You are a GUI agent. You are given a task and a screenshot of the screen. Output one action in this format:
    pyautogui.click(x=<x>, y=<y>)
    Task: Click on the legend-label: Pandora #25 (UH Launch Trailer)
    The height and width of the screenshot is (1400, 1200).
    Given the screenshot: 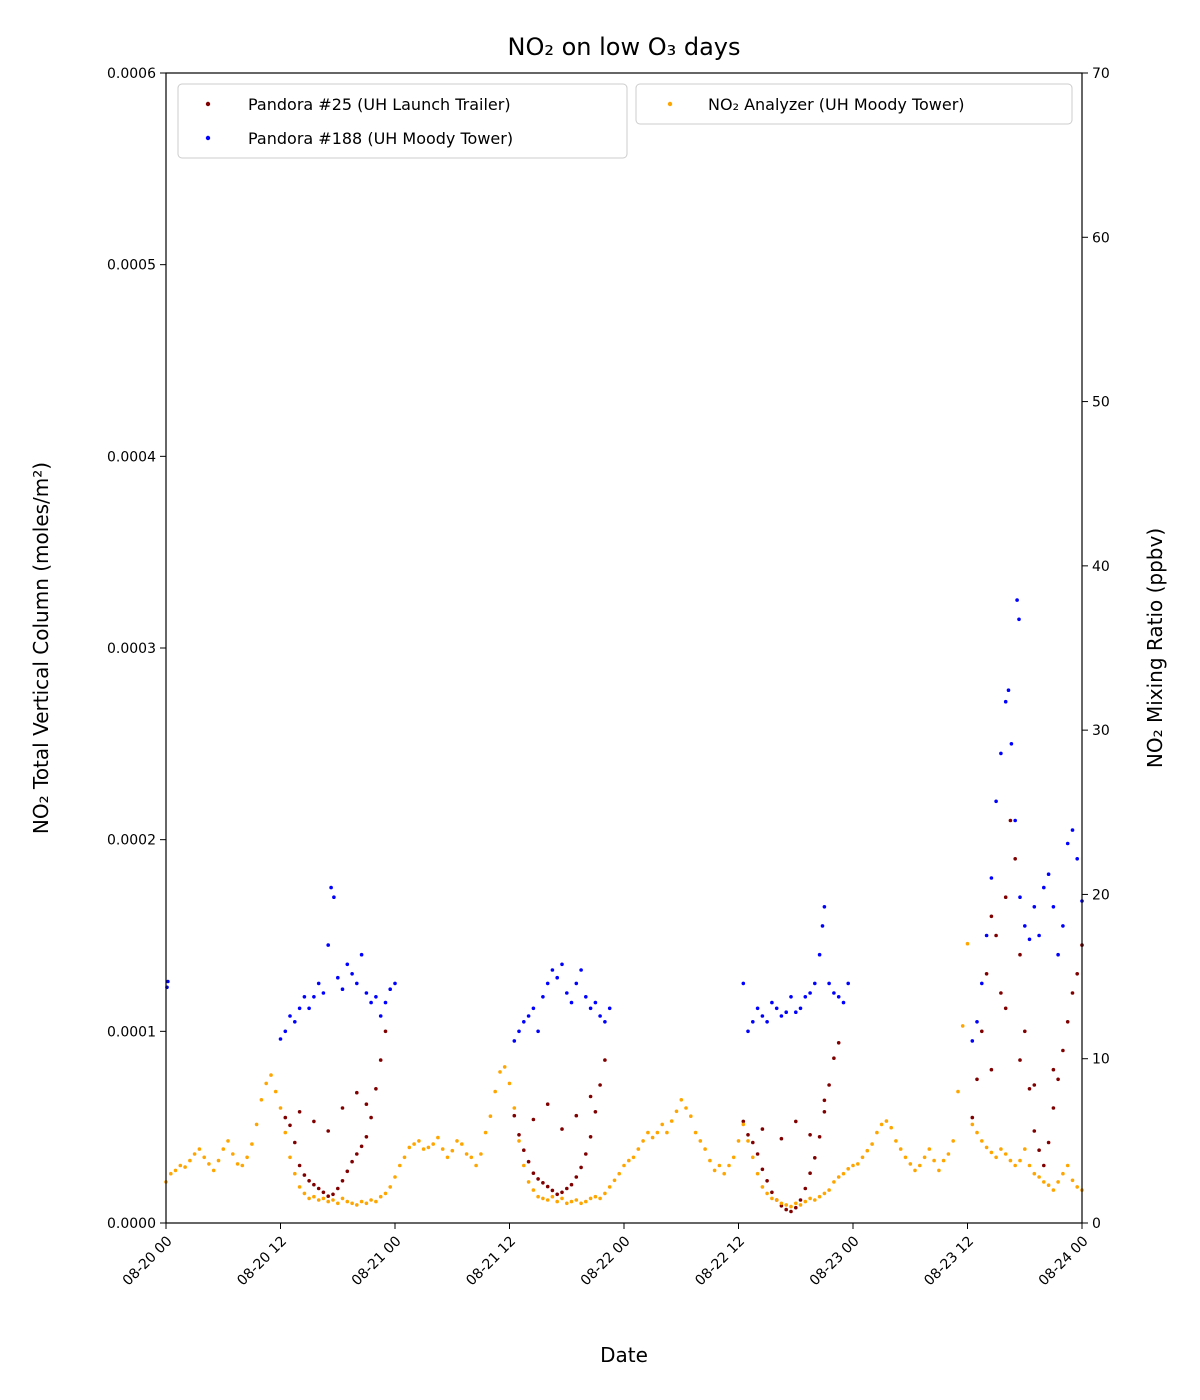 What is the action you would take?
    pyautogui.click(x=379, y=104)
    